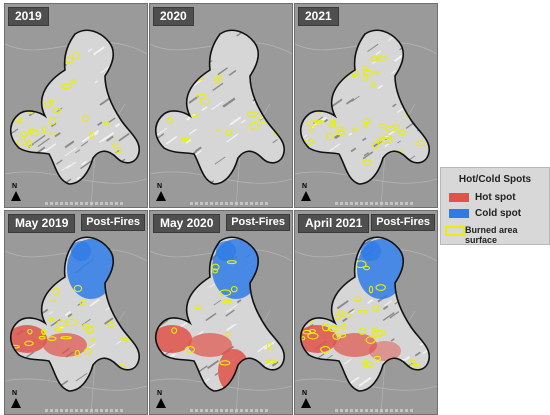 The height and width of the screenshot is (415, 550). What do you see at coordinates (186, 223) in the screenshot?
I see `panel-title: May 2020` at bounding box center [186, 223].